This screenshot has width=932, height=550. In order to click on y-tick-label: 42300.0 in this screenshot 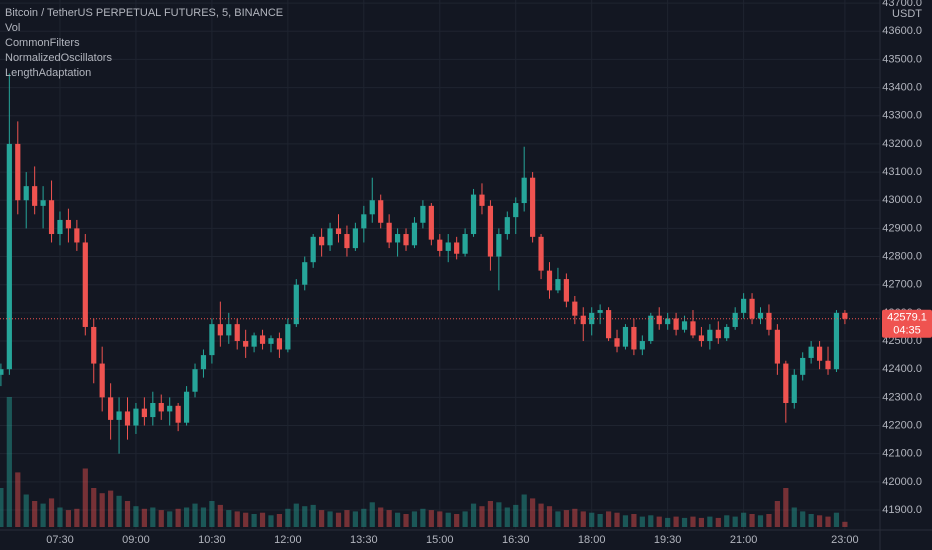, I will do `click(902, 397)`.